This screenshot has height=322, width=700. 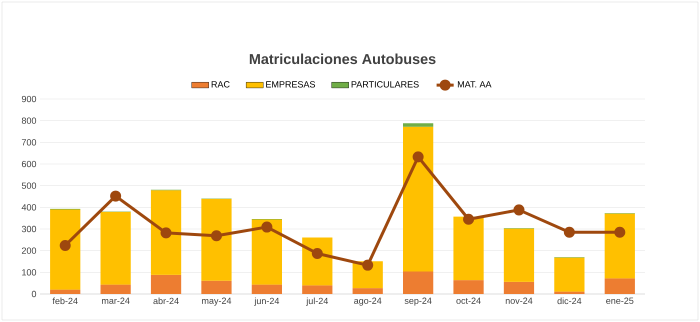 What do you see at coordinates (385, 84) in the screenshot?
I see `legend-label: PARTICULARES` at bounding box center [385, 84].